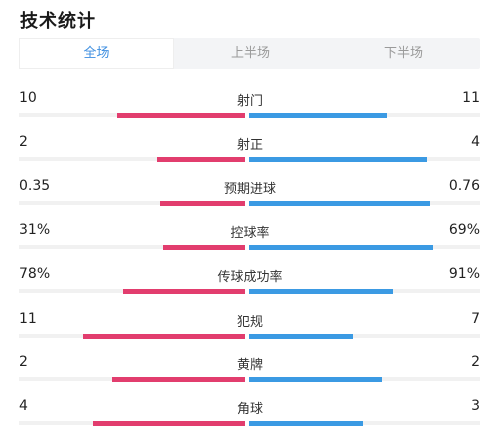 The height and width of the screenshot is (440, 500). I want to click on stat-row: 10 射门 11, so click(250, 110).